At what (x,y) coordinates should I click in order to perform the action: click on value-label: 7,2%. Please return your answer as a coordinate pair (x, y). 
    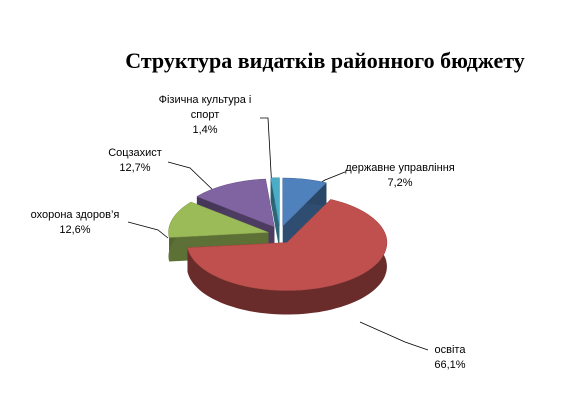
    Looking at the image, I should click on (400, 183).